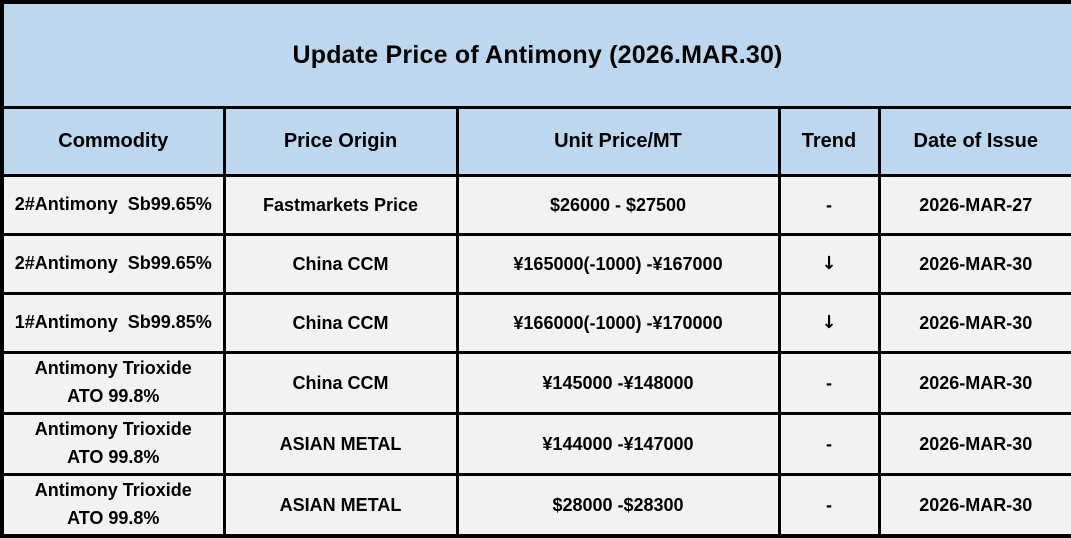 The height and width of the screenshot is (538, 1071). What do you see at coordinates (618, 205) in the screenshot?
I see `cell-unit-price: $26000 - $27500` at bounding box center [618, 205].